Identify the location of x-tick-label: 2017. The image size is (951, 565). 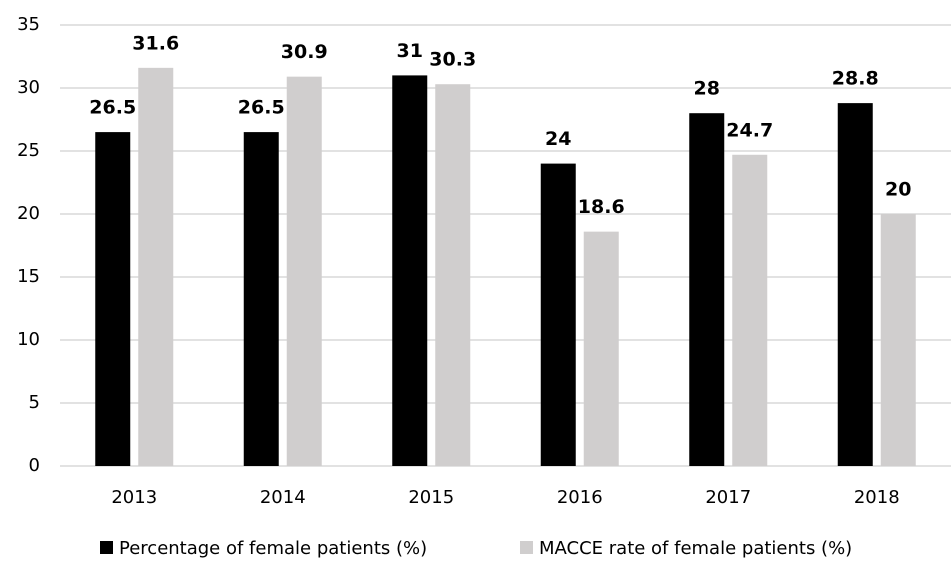
(728, 497).